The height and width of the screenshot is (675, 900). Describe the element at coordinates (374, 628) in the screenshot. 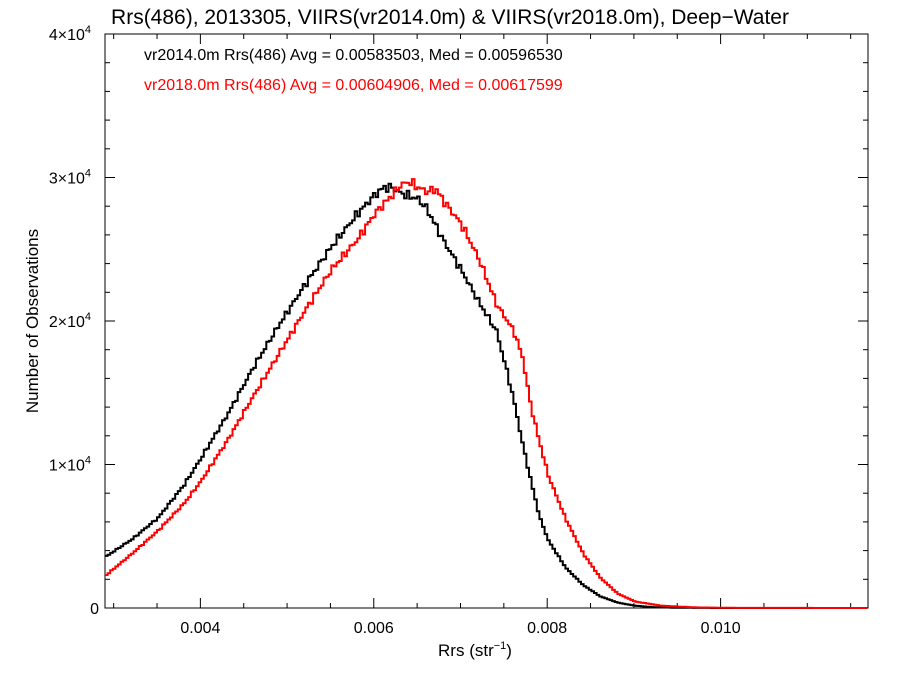

I see `x-tick-label: 0.006` at that location.